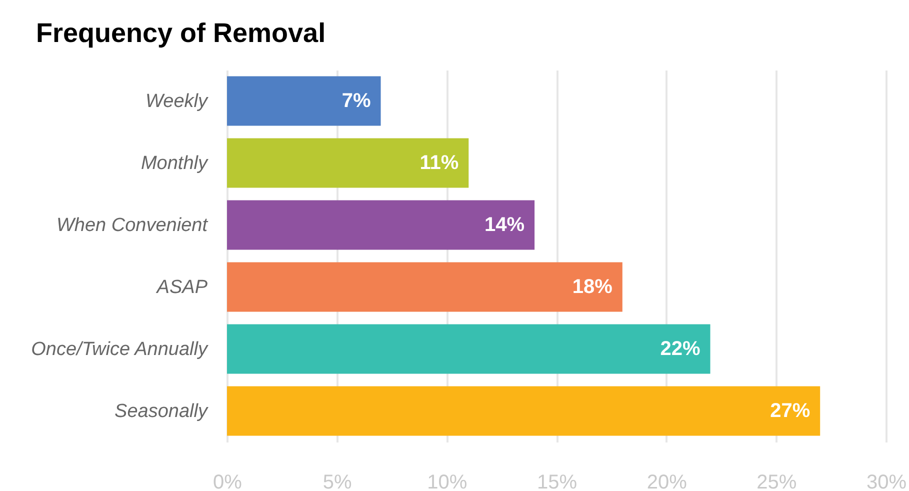 The width and height of the screenshot is (909, 491). I want to click on y-tick-label: When Convenient, so click(132, 225).